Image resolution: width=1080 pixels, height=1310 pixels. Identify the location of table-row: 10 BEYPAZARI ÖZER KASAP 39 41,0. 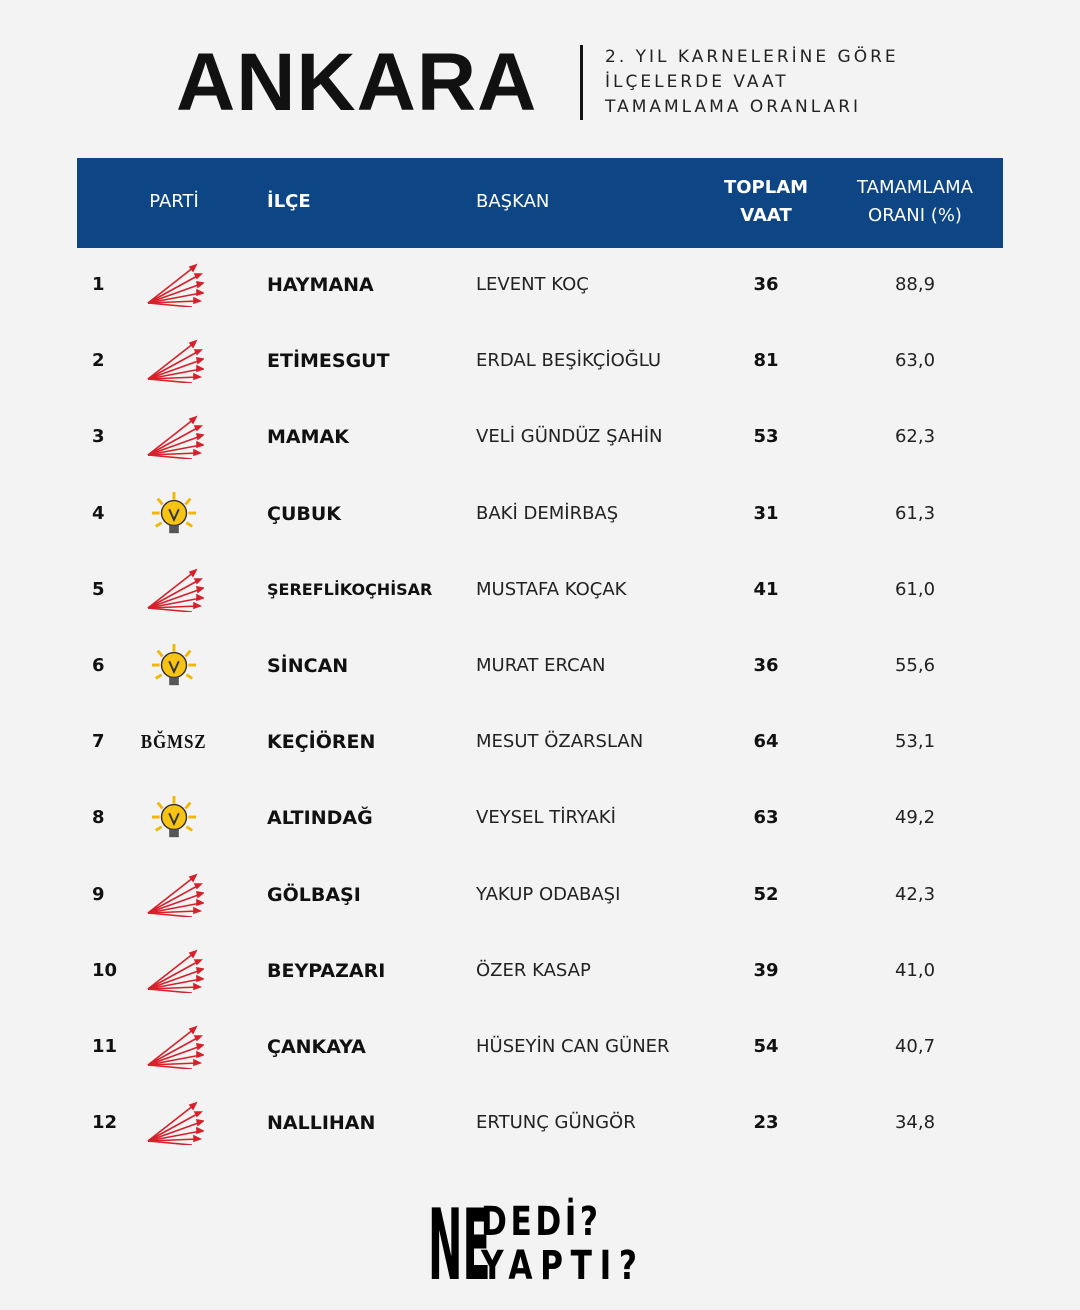
(540, 971).